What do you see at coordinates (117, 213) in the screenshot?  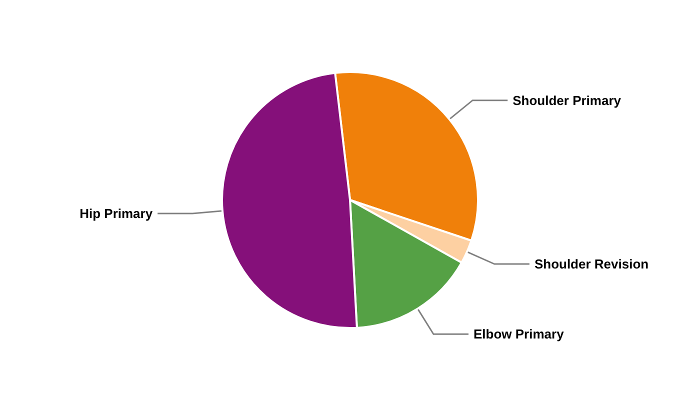 I see `slice-label: Hip Primary` at bounding box center [117, 213].